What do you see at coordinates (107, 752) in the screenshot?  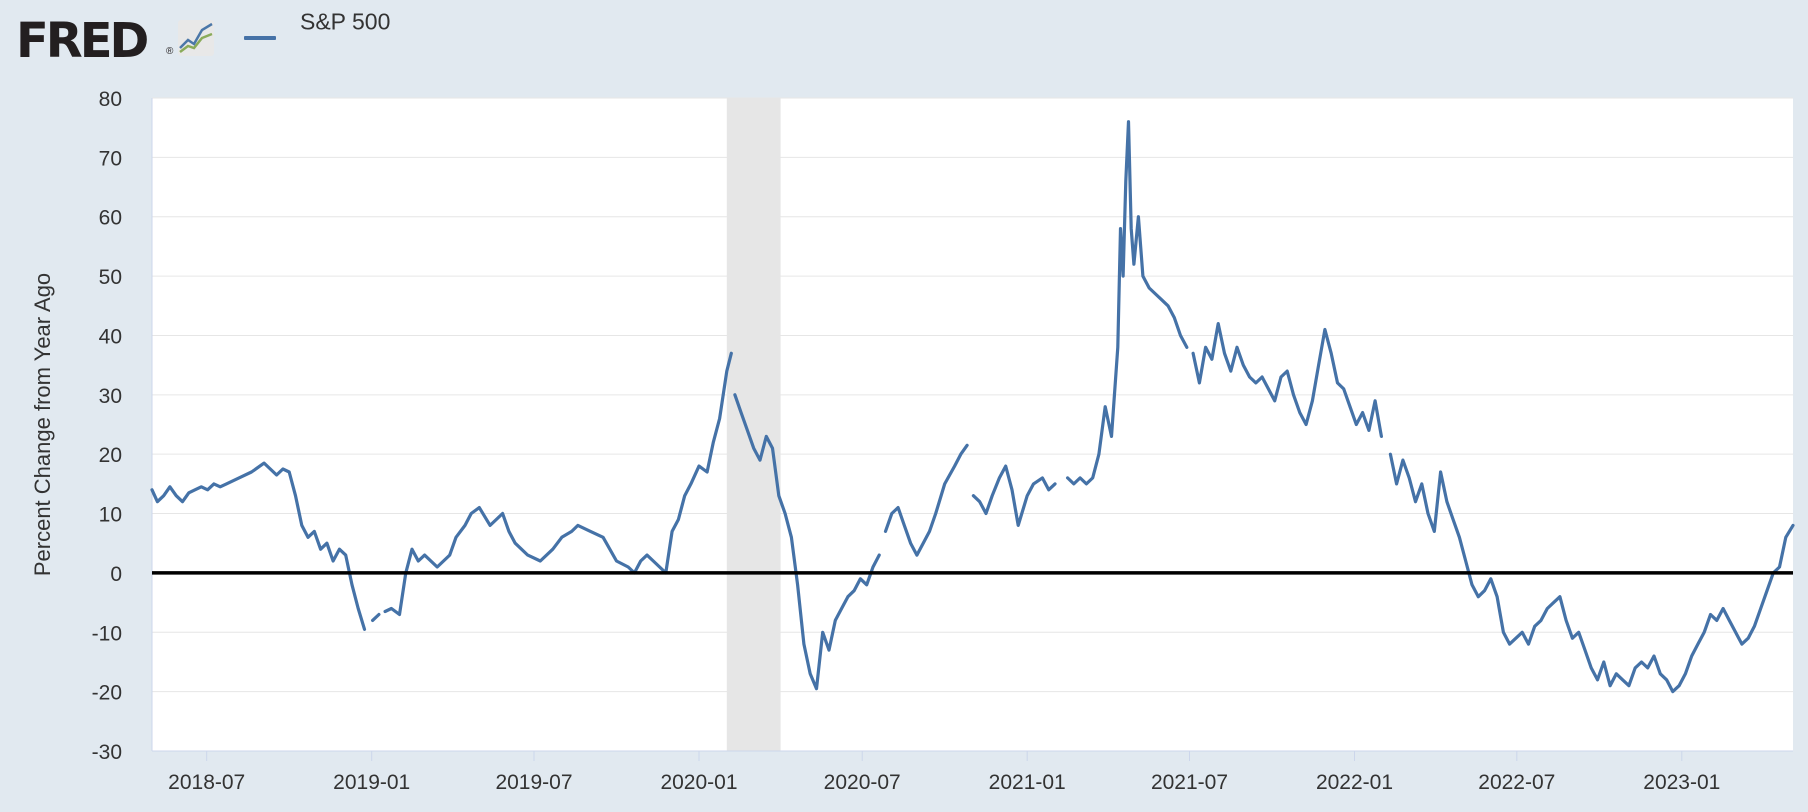 I see `y-tick-label: -30` at bounding box center [107, 752].